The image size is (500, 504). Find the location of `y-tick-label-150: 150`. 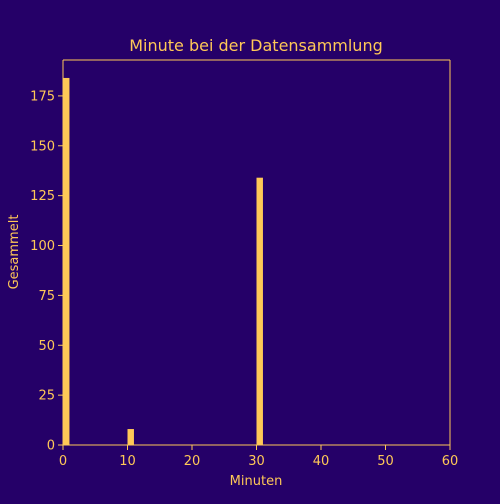

y-tick-label-150: 150 is located at coordinates (42, 146).